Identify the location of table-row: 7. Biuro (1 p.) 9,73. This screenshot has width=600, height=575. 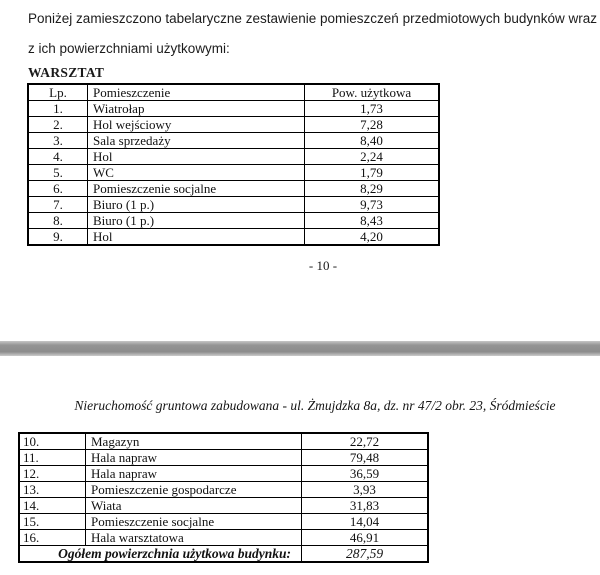
(233, 204).